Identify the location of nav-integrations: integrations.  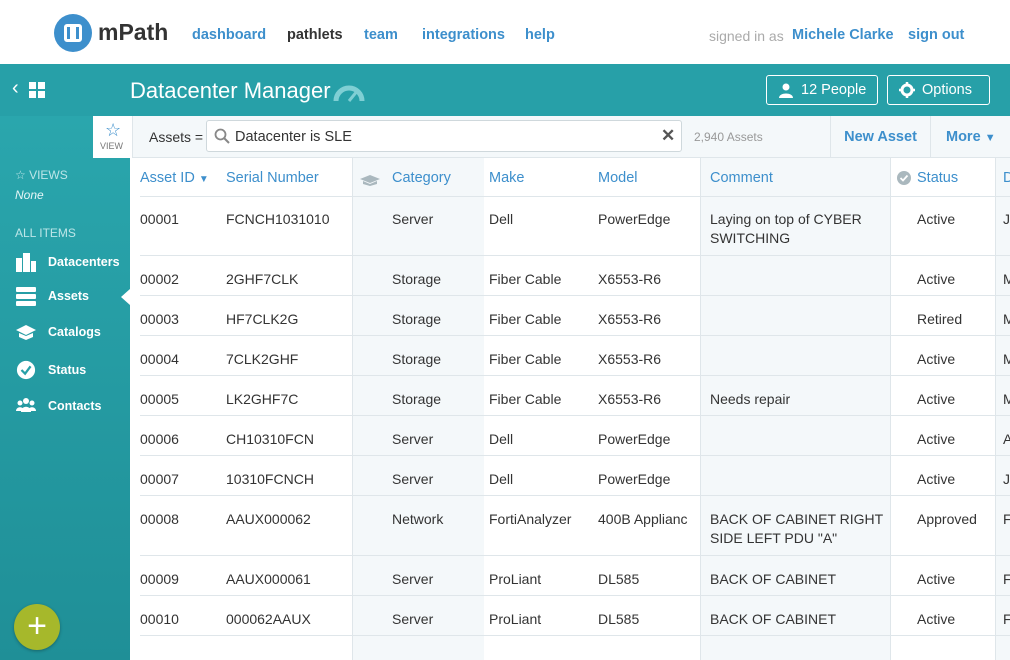
(463, 35).